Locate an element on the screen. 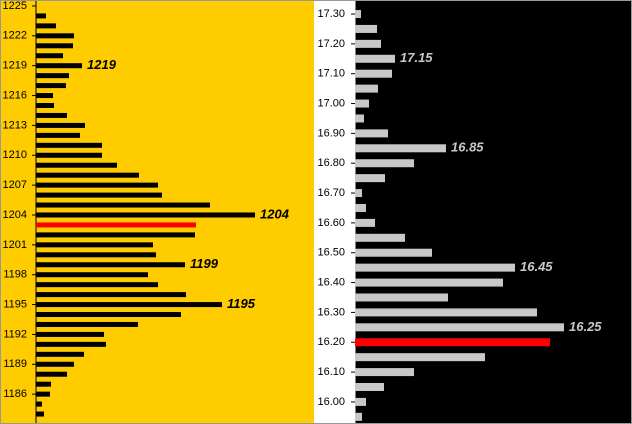 The height and width of the screenshot is (424, 632). y-tick-label: 16.30 is located at coordinates (331, 312).